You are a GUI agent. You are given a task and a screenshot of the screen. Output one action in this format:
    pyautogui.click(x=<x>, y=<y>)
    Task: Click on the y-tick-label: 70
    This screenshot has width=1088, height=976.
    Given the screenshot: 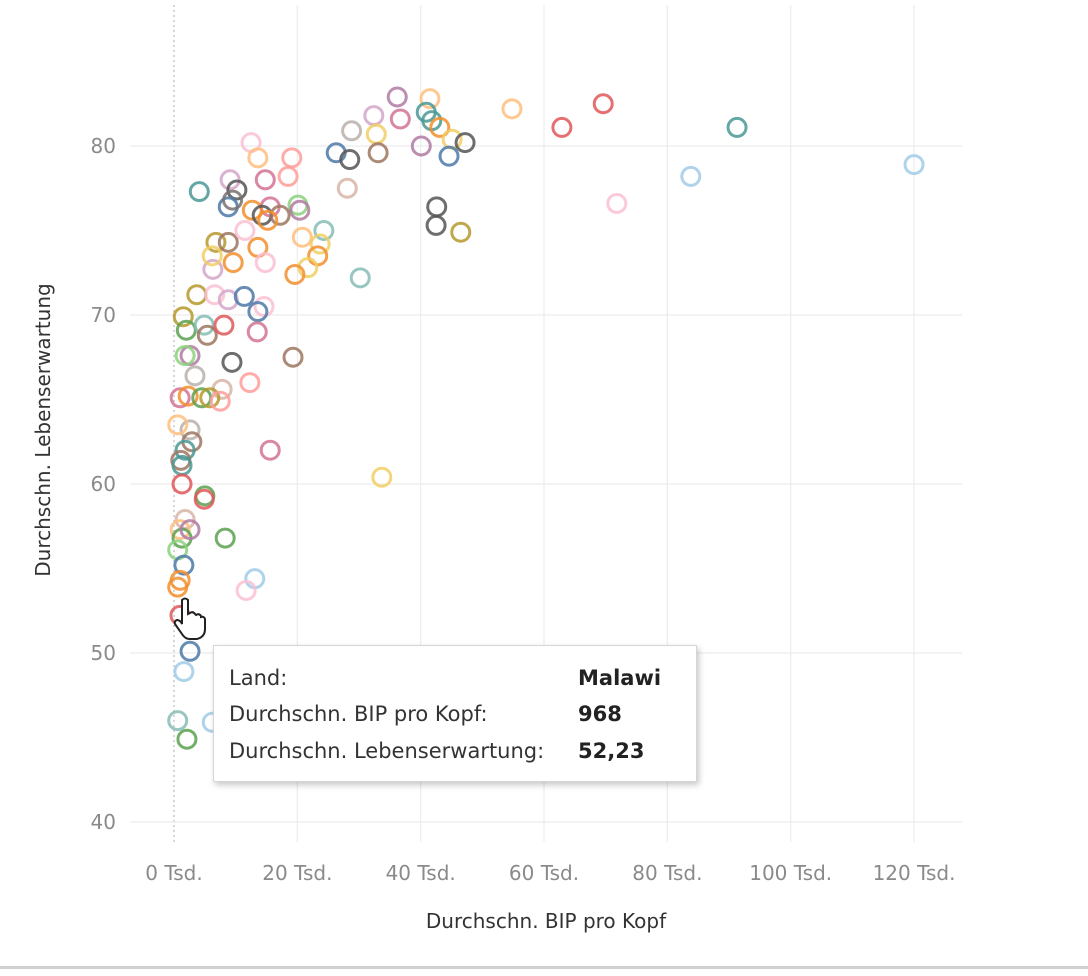 What is the action you would take?
    pyautogui.click(x=103, y=315)
    